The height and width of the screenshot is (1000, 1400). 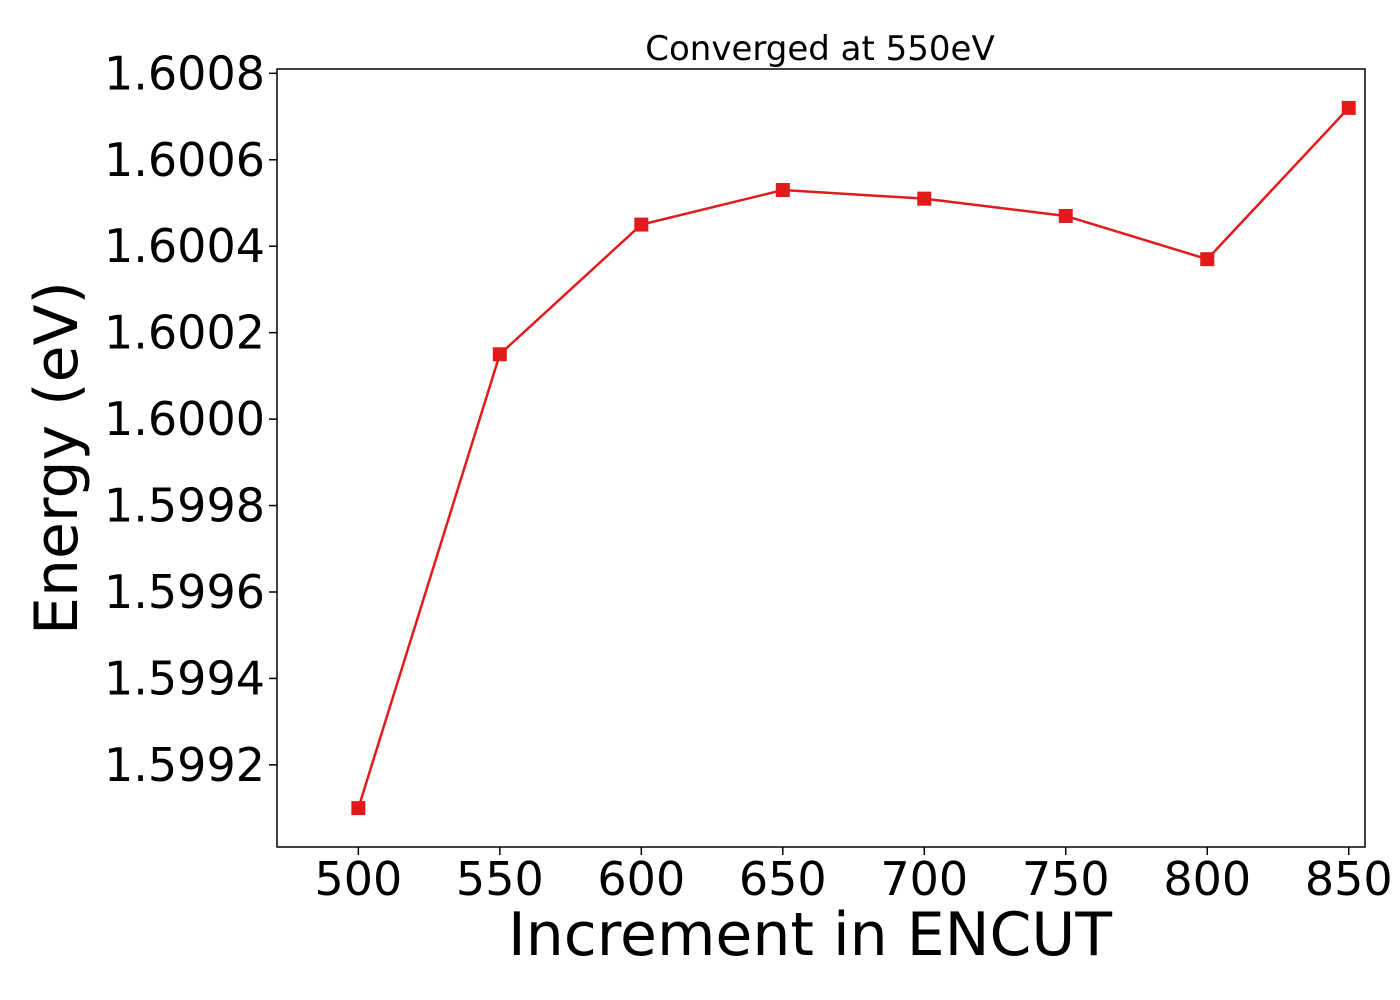 What do you see at coordinates (1349, 879) in the screenshot?
I see `x-tick-label: 850` at bounding box center [1349, 879].